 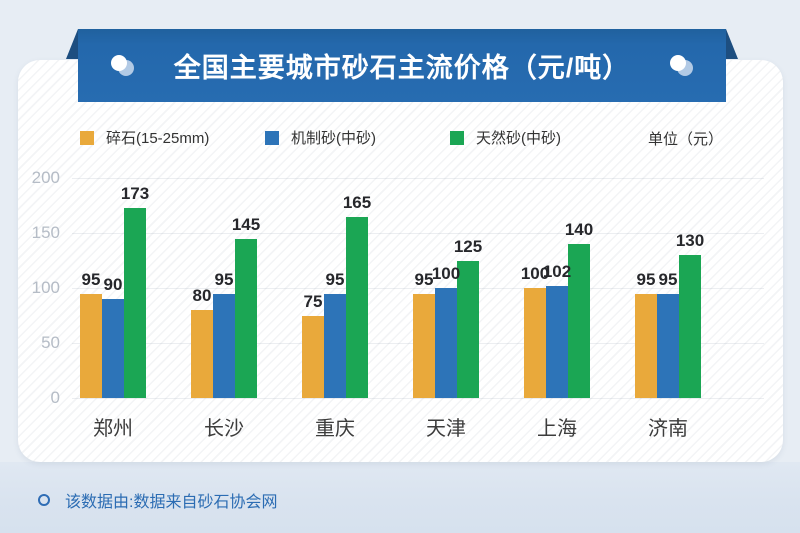 What do you see at coordinates (685, 139) in the screenshot?
I see `unit-label: 单位（元）` at bounding box center [685, 139].